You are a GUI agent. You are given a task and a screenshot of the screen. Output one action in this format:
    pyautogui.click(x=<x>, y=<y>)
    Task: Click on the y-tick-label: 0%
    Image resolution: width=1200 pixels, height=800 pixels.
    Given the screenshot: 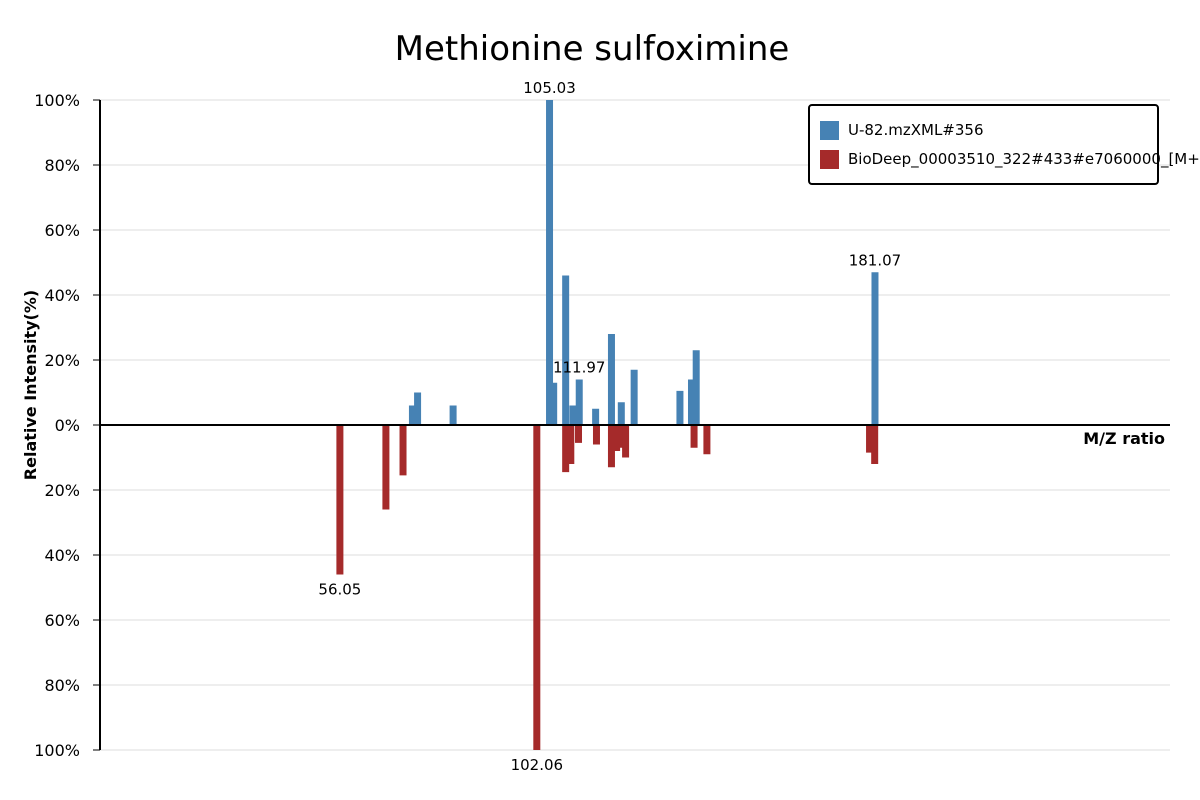 What is the action you would take?
    pyautogui.click(x=67, y=425)
    